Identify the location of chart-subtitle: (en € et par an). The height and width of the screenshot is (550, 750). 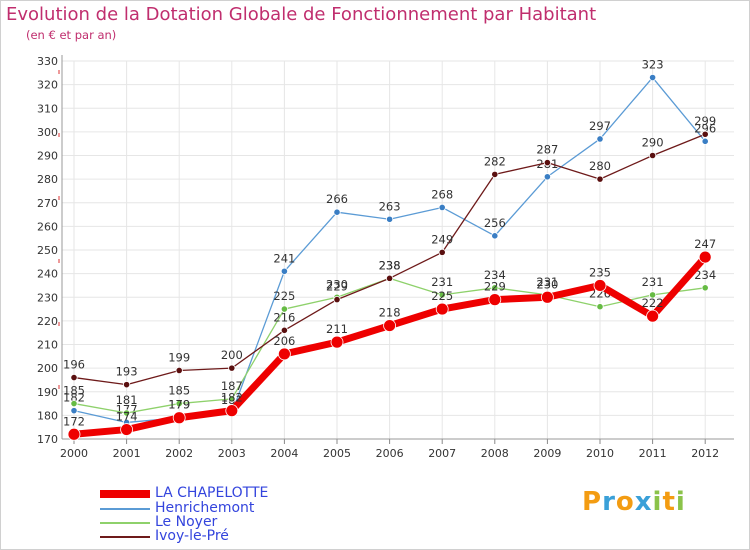
(71, 35).